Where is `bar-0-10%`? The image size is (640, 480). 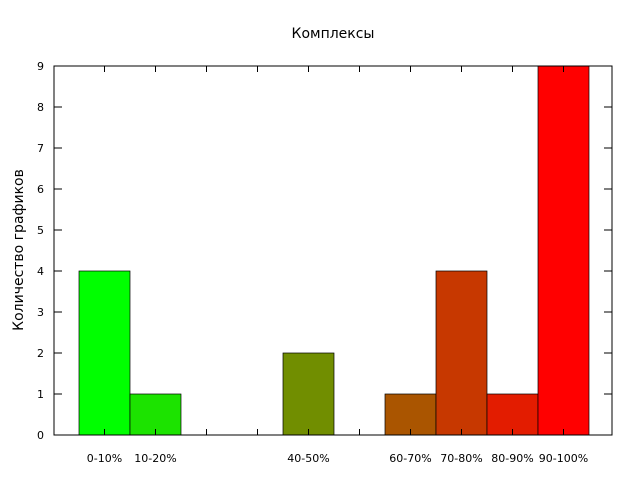 bar-0-10% is located at coordinates (104, 353).